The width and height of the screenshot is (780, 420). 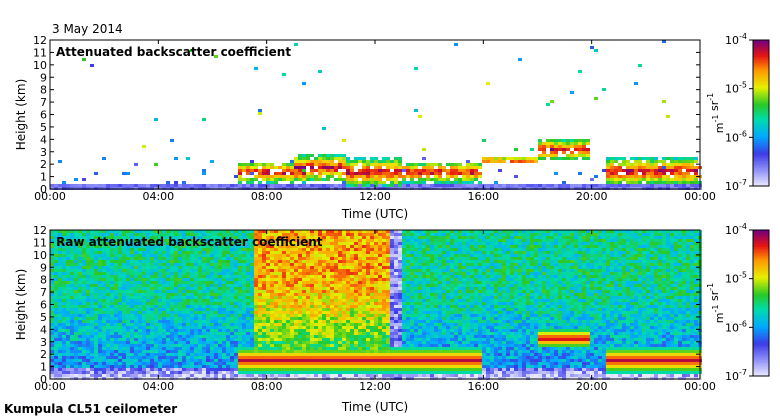 What do you see at coordinates (189, 242) in the screenshot?
I see `panel-title: Raw attenuated backscatter coefficient` at bounding box center [189, 242].